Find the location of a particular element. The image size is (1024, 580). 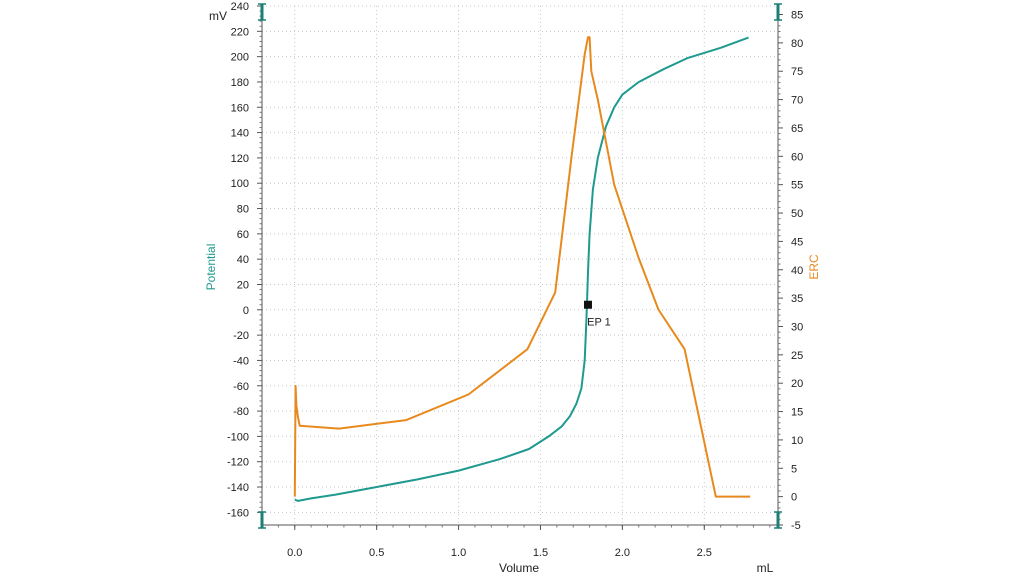

y-left-tick-label: 60 is located at coordinates (243, 235).